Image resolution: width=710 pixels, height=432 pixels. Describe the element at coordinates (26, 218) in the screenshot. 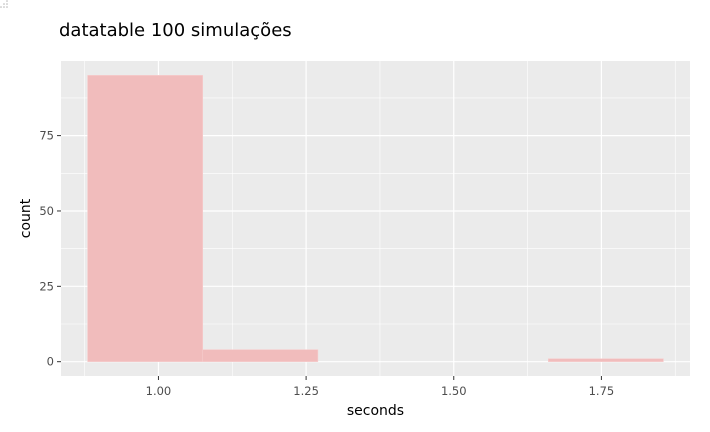

I see `y-axis-title: count` at that location.